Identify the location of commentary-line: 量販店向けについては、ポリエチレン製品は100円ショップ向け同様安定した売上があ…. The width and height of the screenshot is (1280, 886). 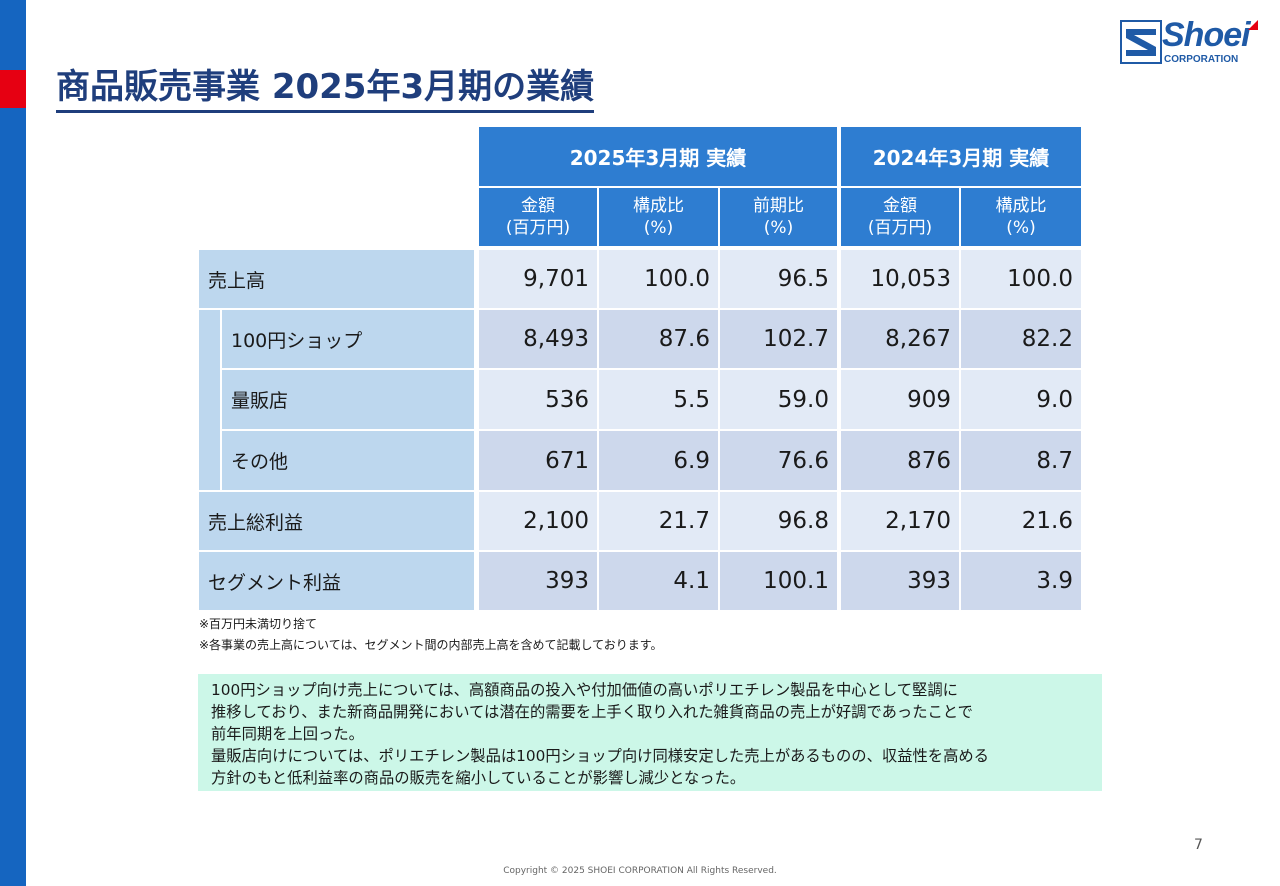
(600, 756).